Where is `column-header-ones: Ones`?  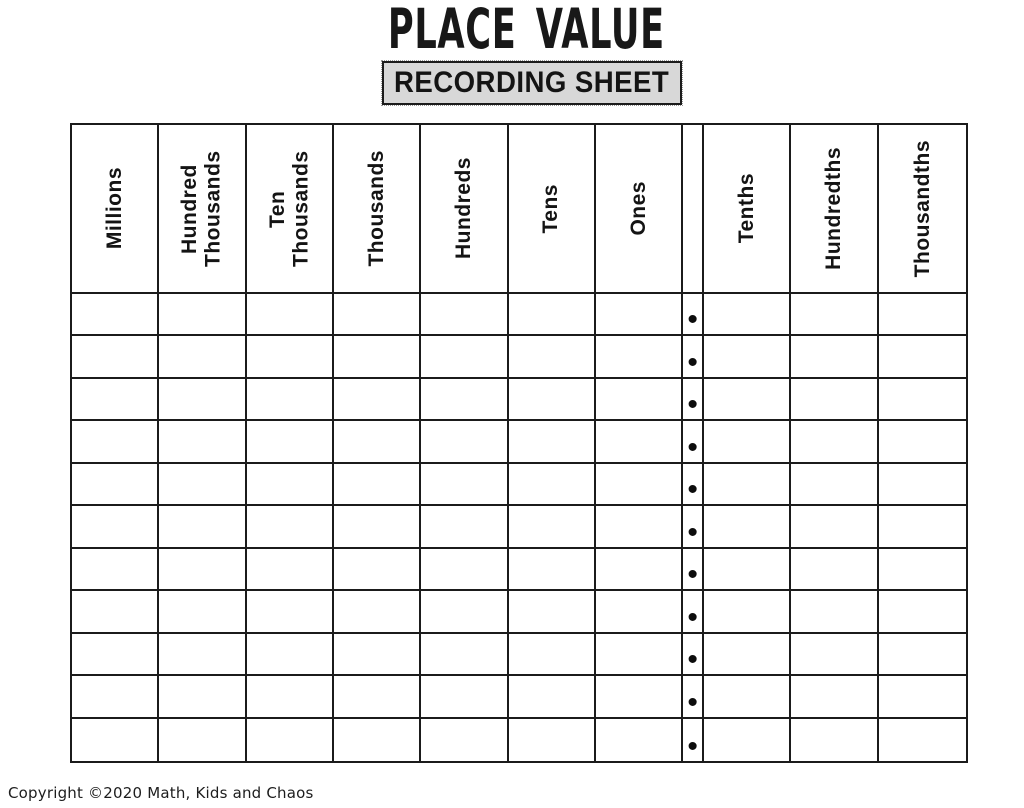 column-header-ones: Ones is located at coordinates (639, 209).